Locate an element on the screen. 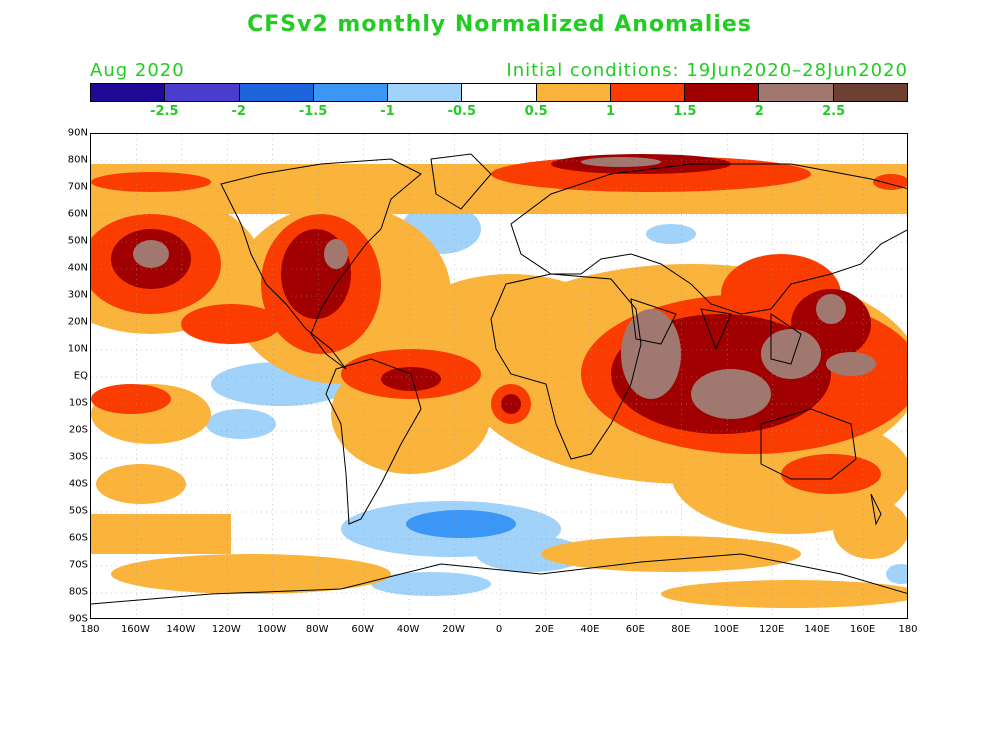 This screenshot has width=999, height=750. latitude-label: 40S is located at coordinates (78, 484).